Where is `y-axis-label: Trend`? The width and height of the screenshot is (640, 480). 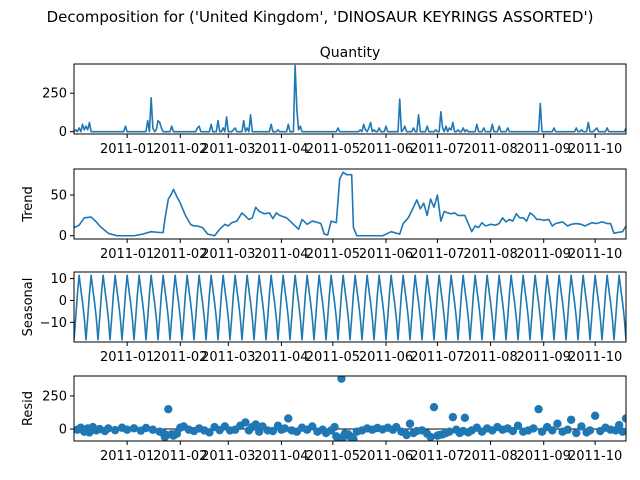 y-axis-label: Trend is located at coordinates (28, 204).